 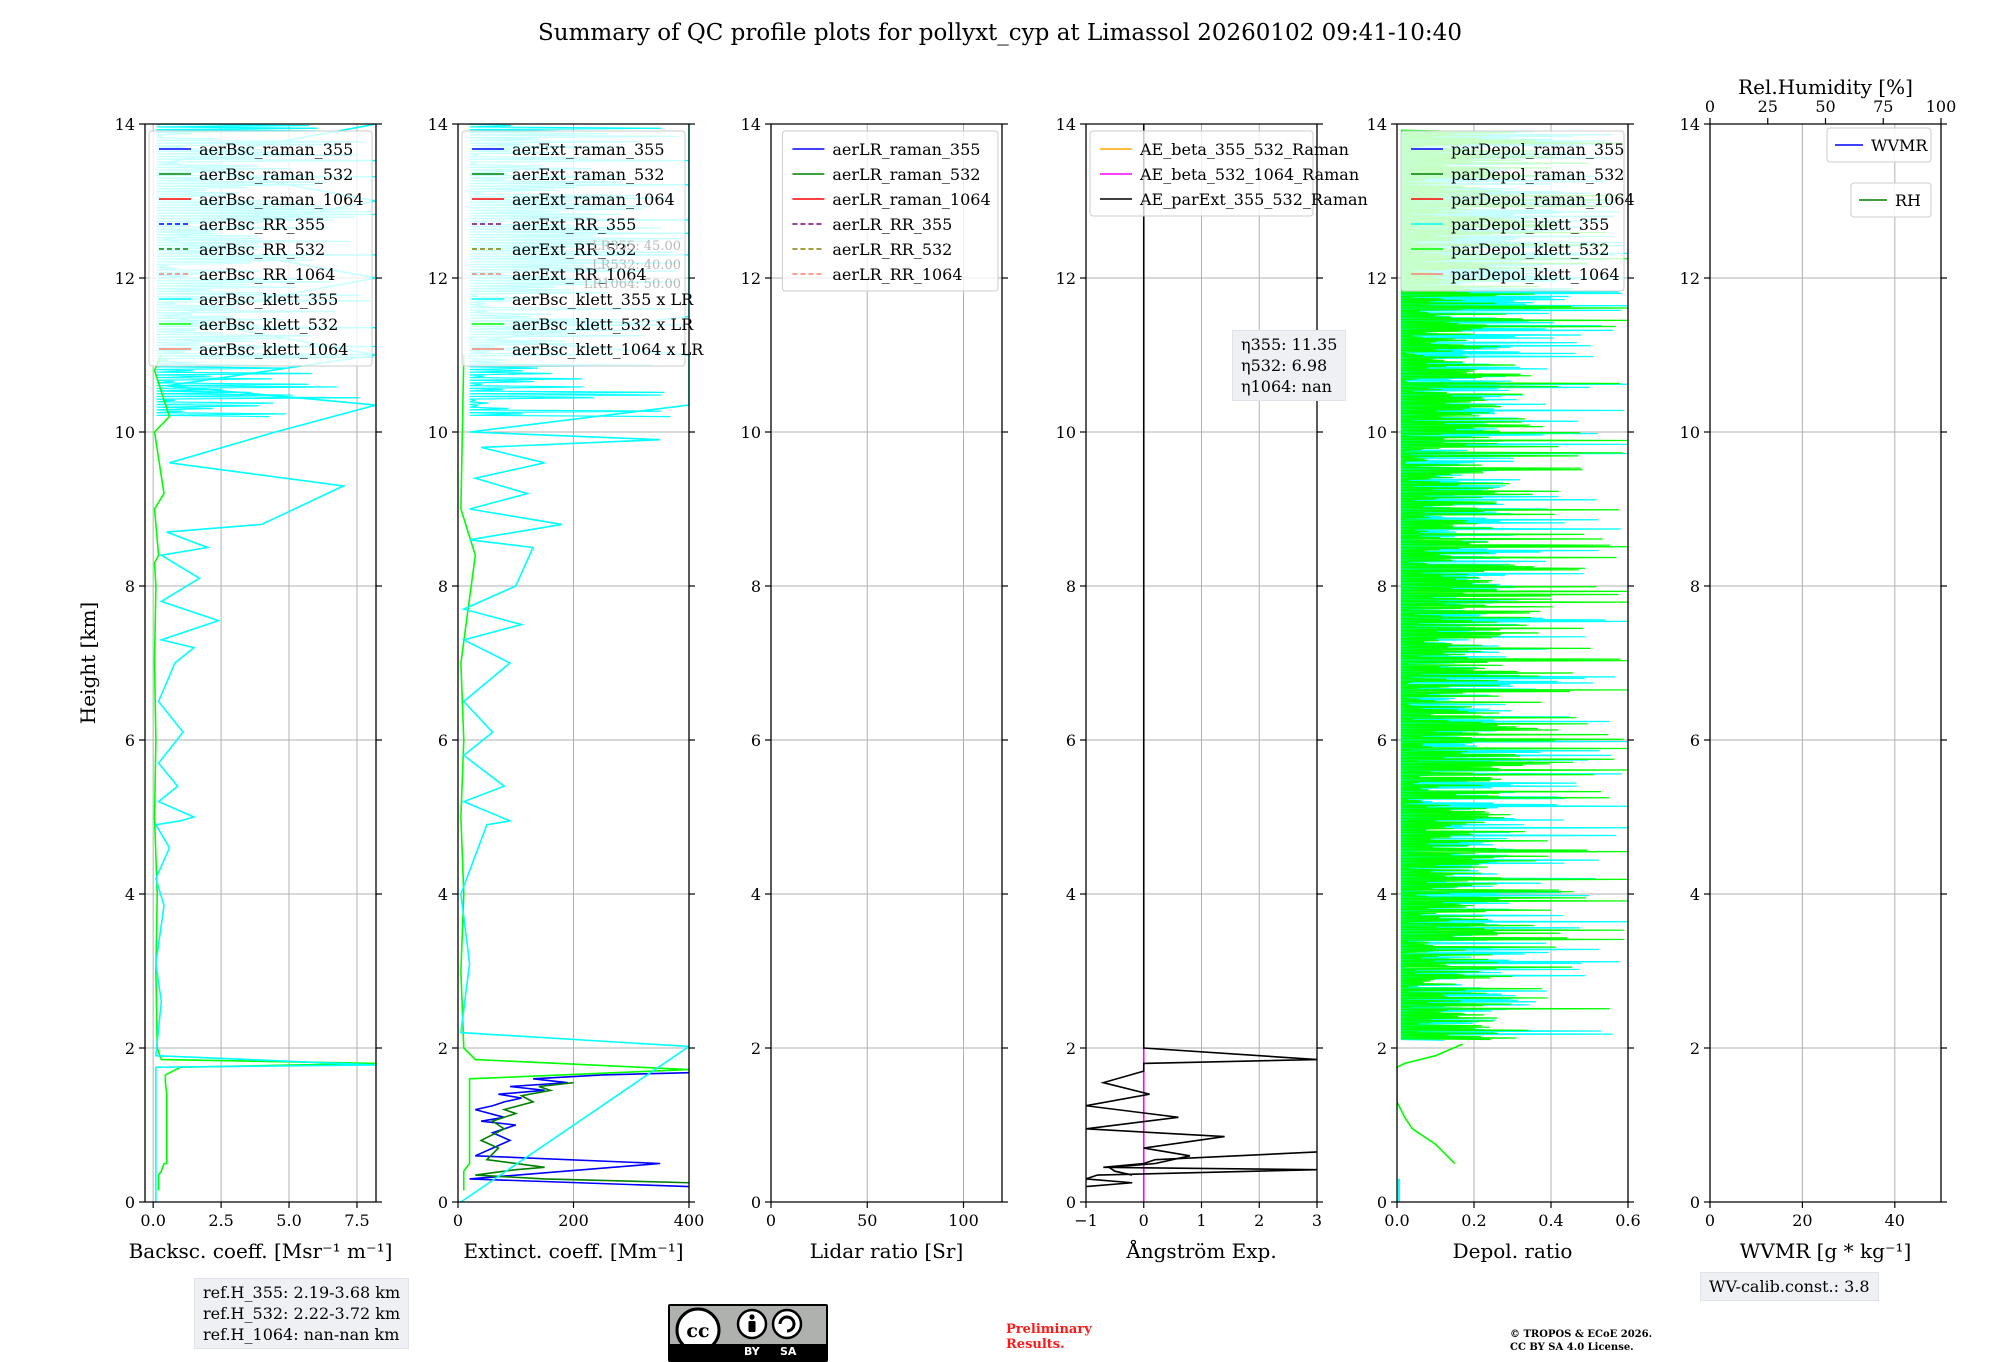 What do you see at coordinates (301, 1334) in the screenshot?
I see `ref-height-1064: ref.H_1064: nan-nan km` at bounding box center [301, 1334].